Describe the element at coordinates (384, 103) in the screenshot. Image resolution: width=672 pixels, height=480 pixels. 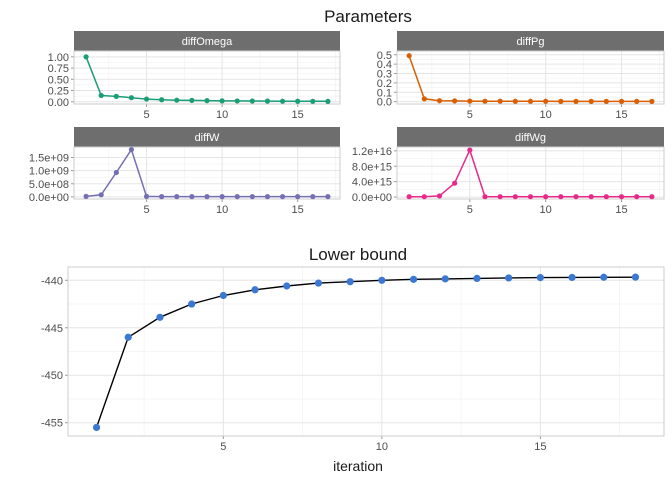
I see `y-tick-label: 0.0` at that location.